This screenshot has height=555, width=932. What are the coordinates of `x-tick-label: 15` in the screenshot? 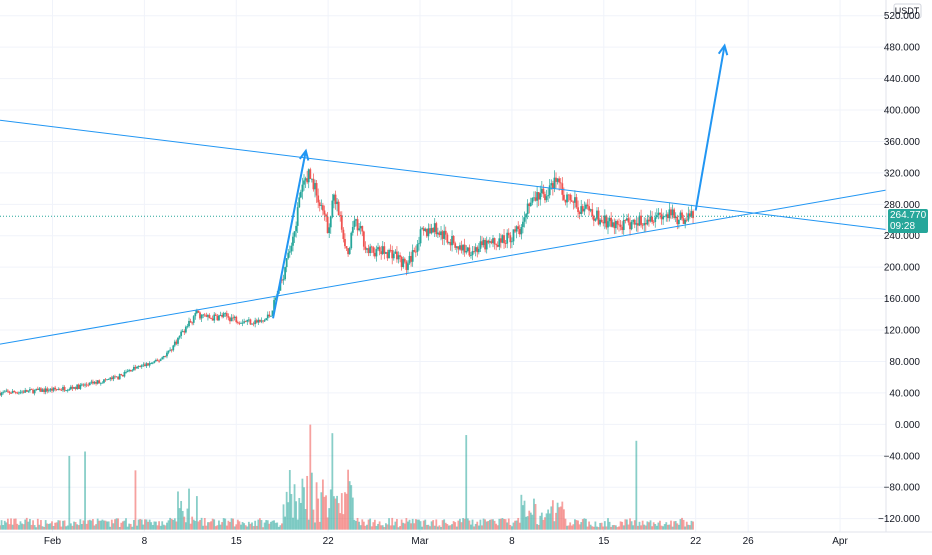 It's located at (237, 541).